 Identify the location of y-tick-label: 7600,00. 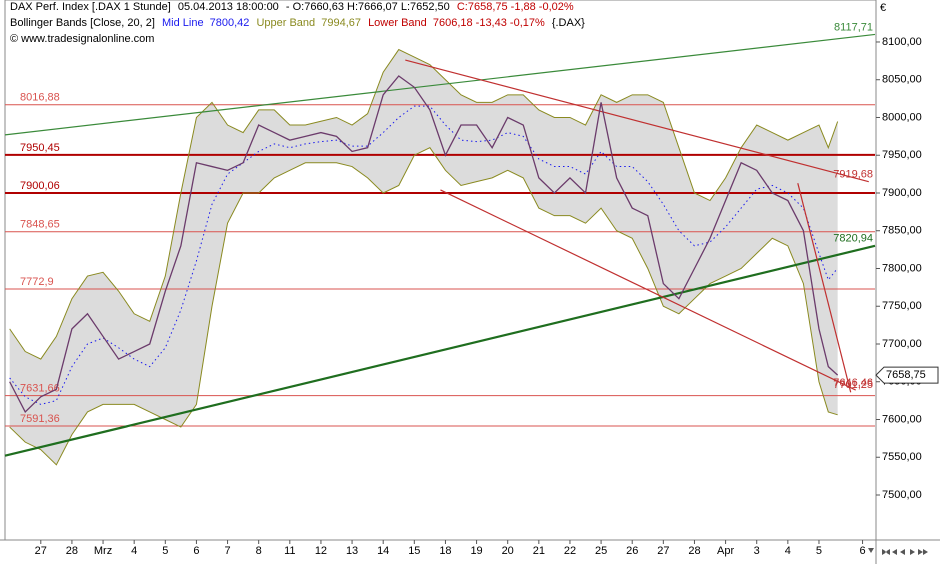
(902, 419).